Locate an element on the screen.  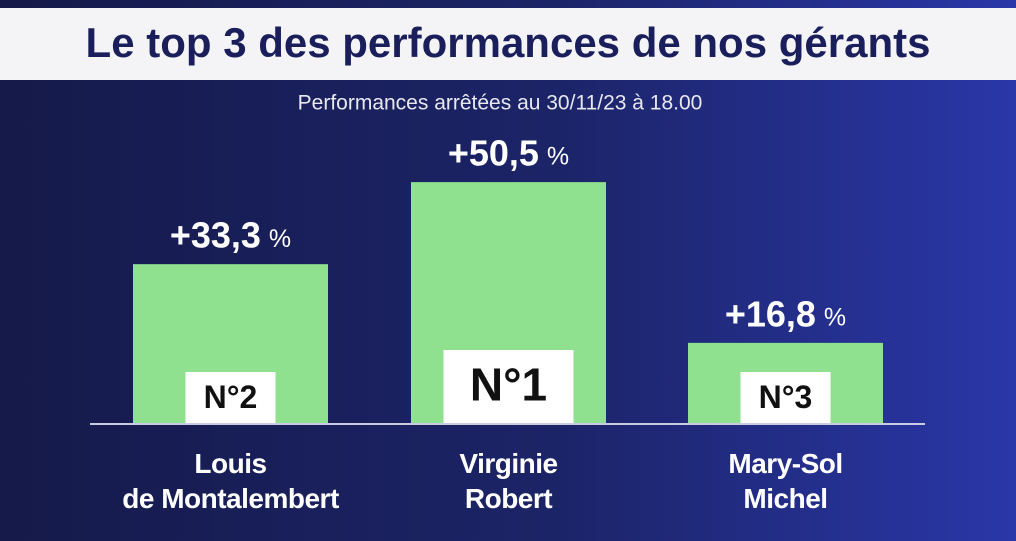
value-label: +50,5 is located at coordinates (493, 153).